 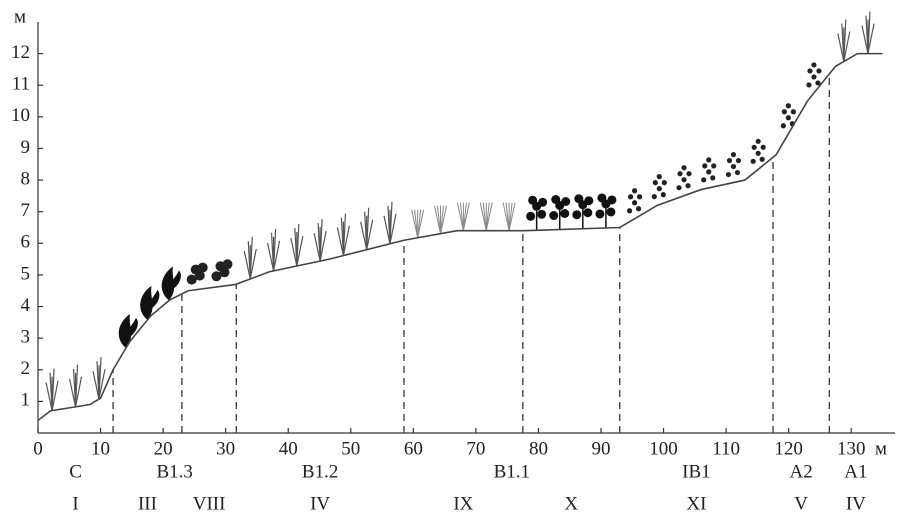 What do you see at coordinates (475, 448) in the screenshot?
I see `x-tick-label: 70` at bounding box center [475, 448].